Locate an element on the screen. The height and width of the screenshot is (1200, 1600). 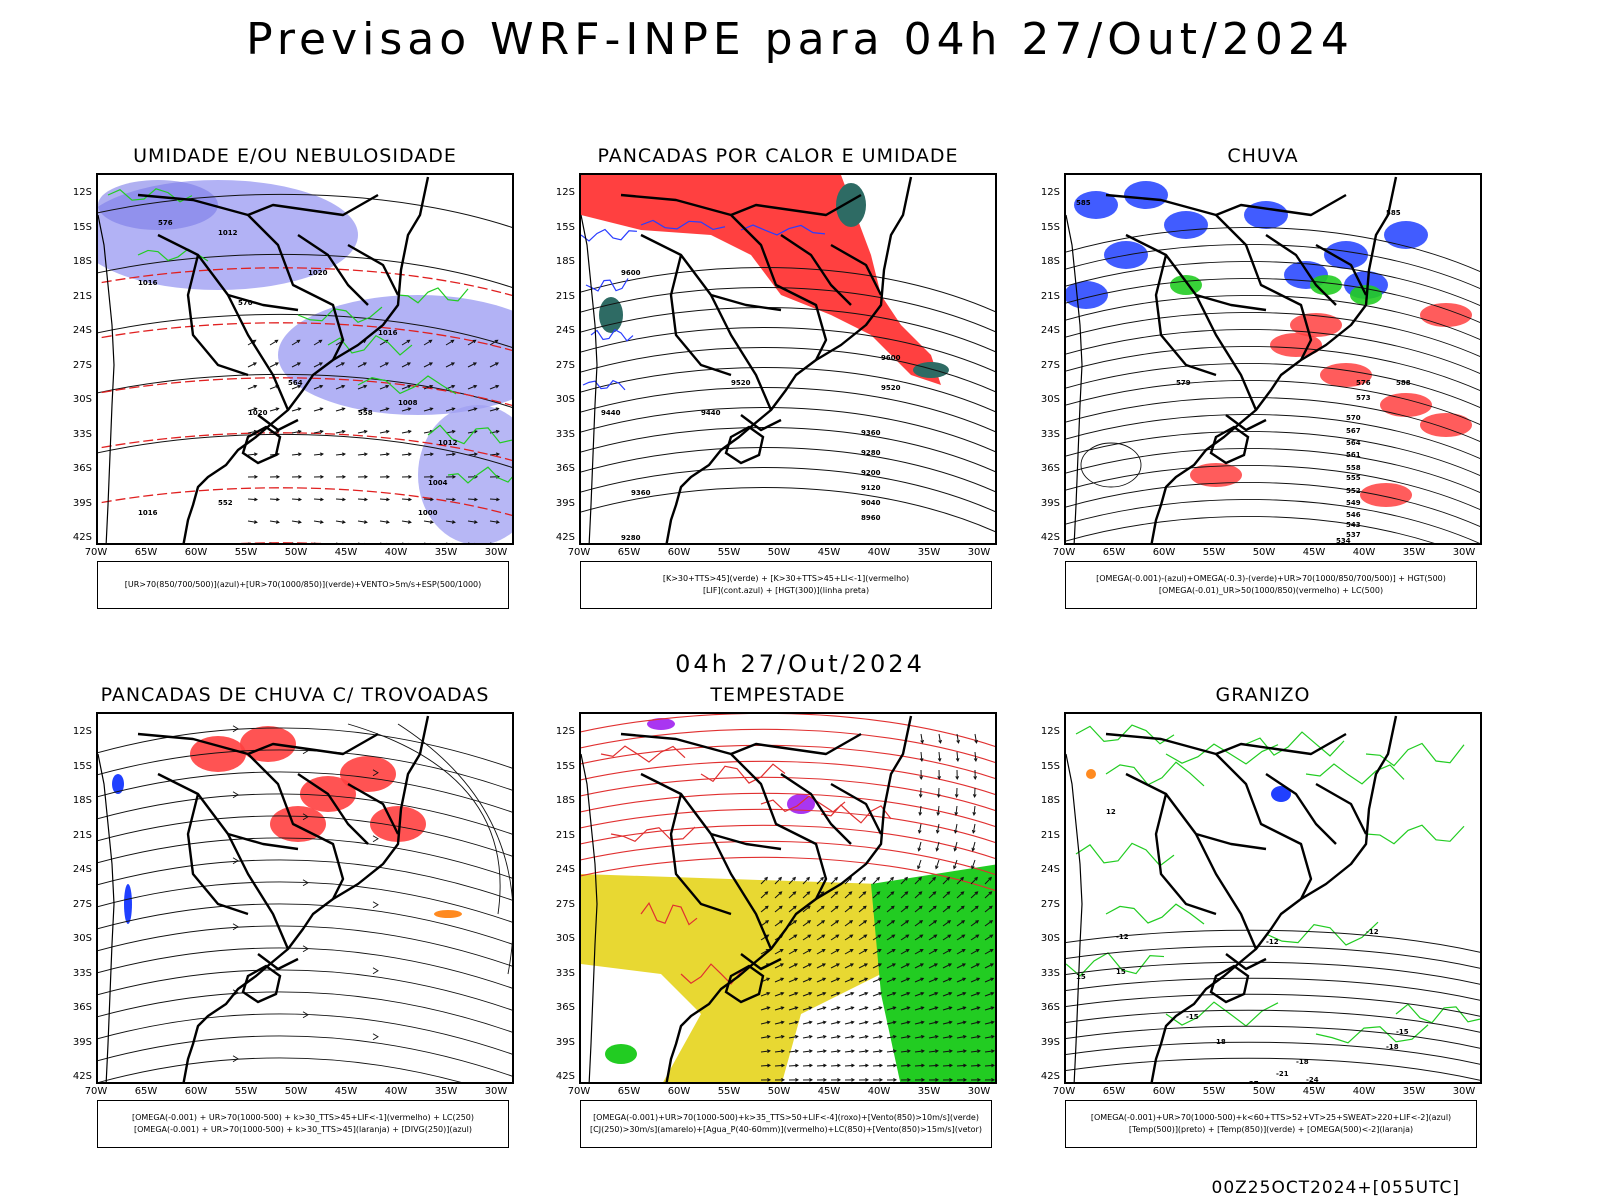
map-frame is located at coordinates (305, 898).